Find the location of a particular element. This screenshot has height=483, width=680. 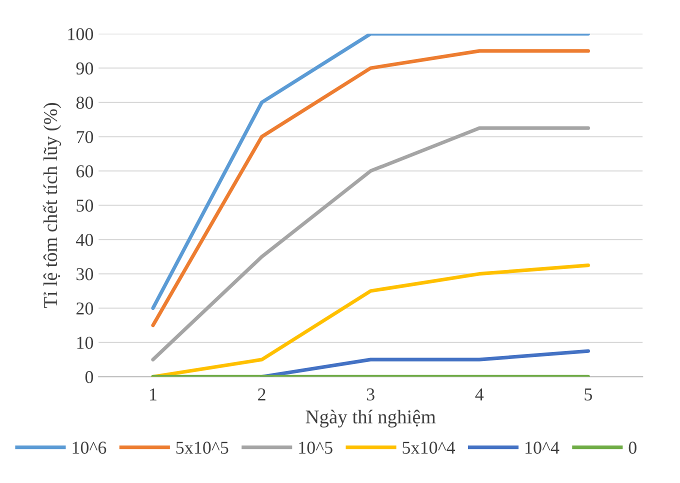

y-tick-label: 30 is located at coordinates (85, 274).